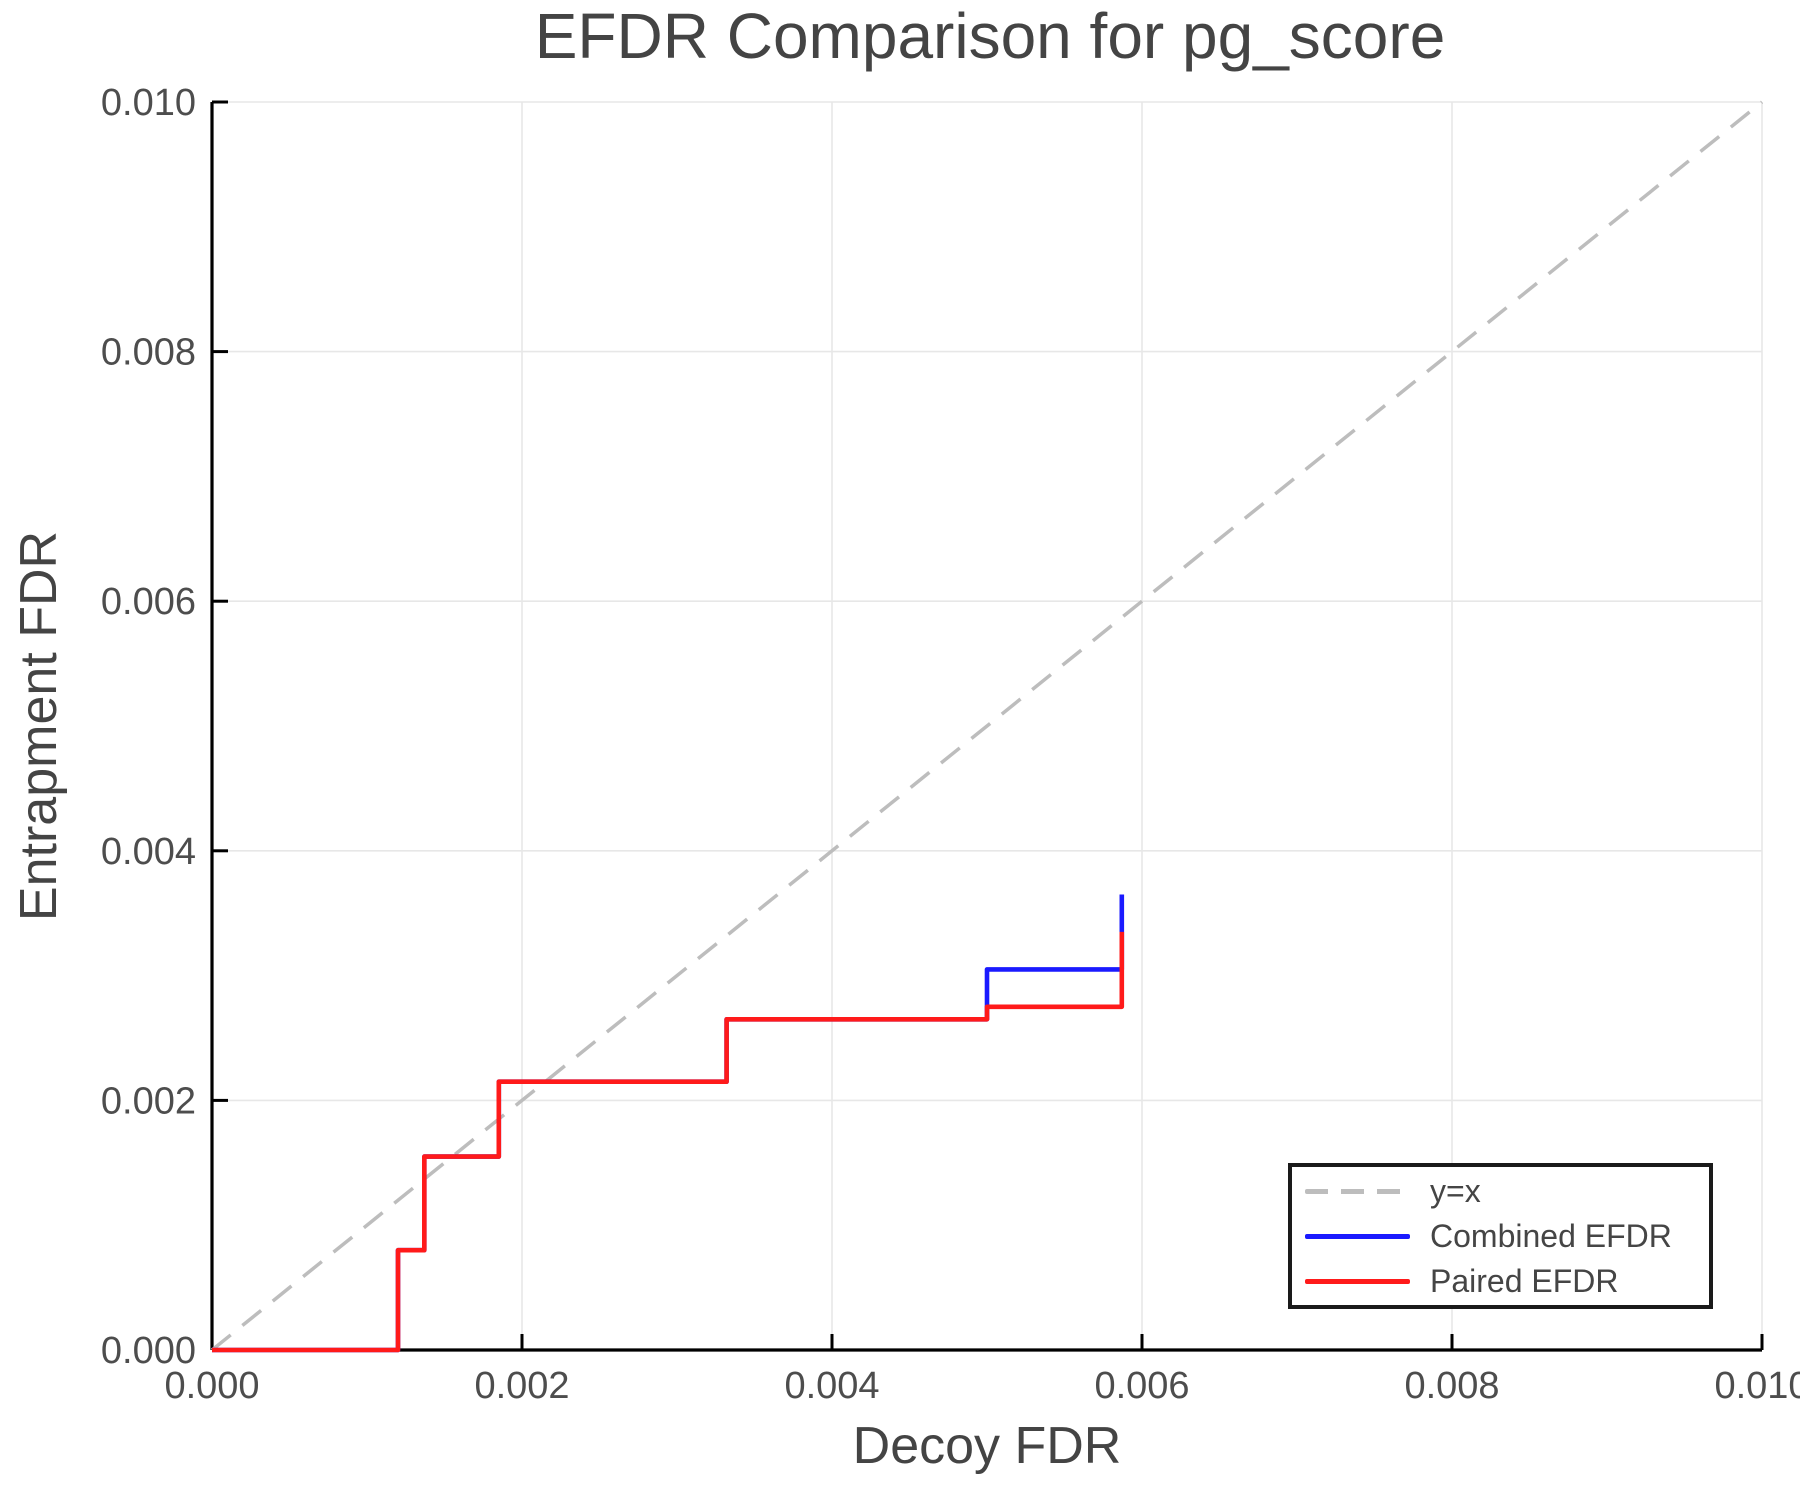 The width and height of the screenshot is (1800, 1500). I want to click on legend-item-paired: Paired EFDR, so click(1507, 1281).